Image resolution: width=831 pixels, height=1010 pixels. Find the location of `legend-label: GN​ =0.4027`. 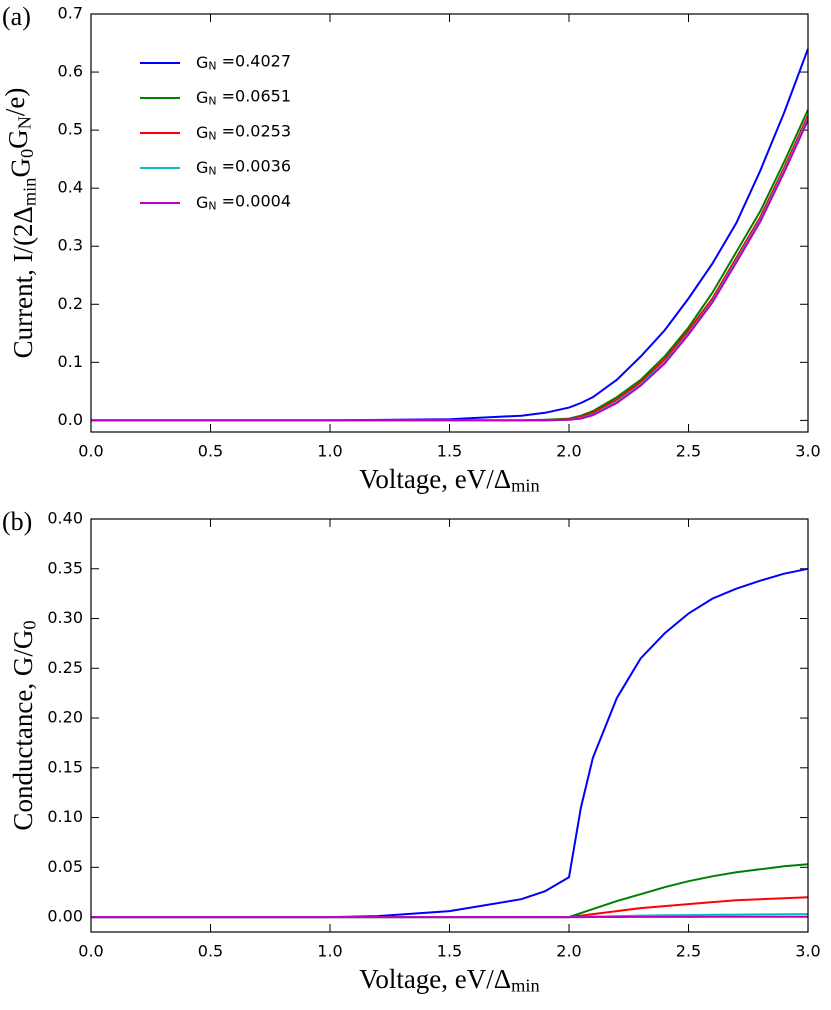

legend-label: GN​ =0.4027 is located at coordinates (243, 61).